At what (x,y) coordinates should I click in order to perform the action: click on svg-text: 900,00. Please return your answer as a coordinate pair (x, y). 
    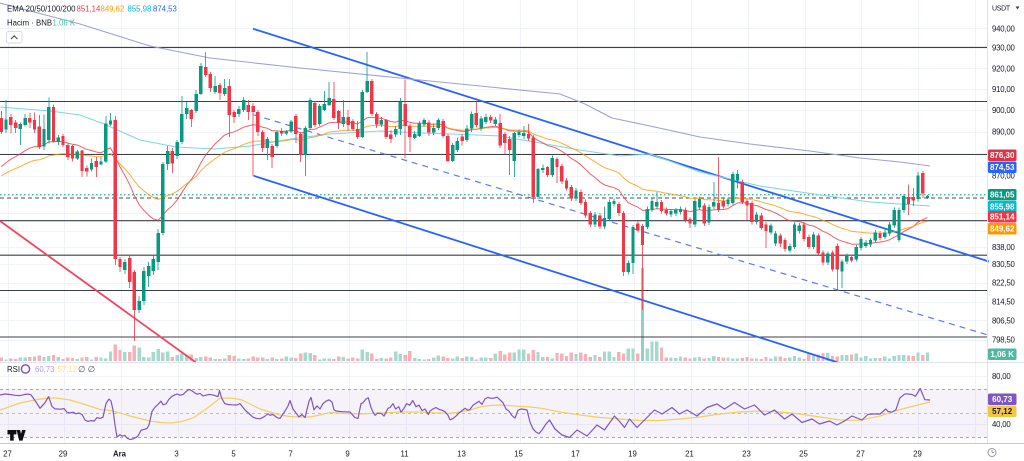
    Looking at the image, I should click on (1004, 110).